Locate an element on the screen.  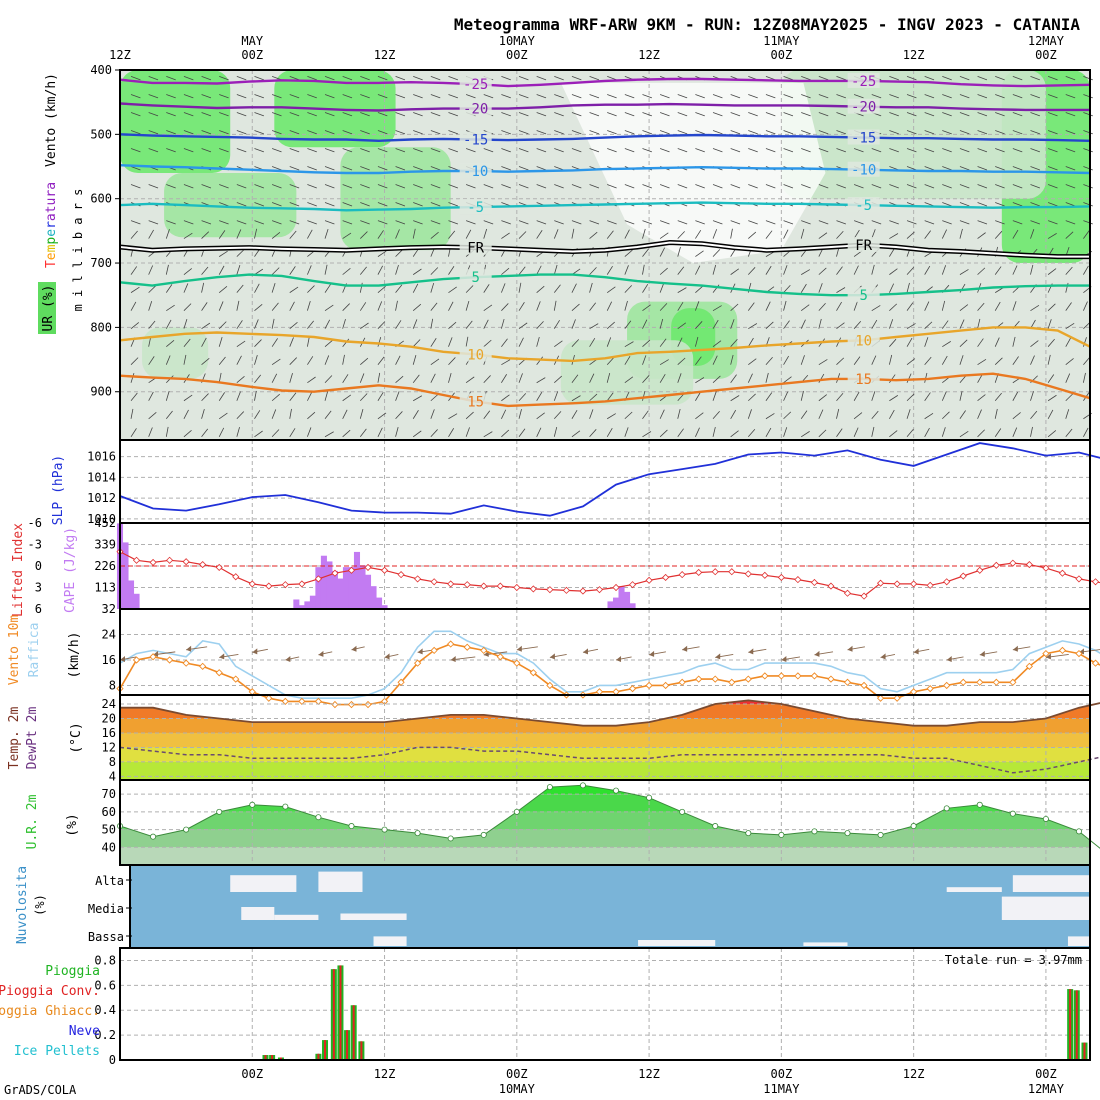
top-time-label: 12Z is located at coordinates (914, 55).